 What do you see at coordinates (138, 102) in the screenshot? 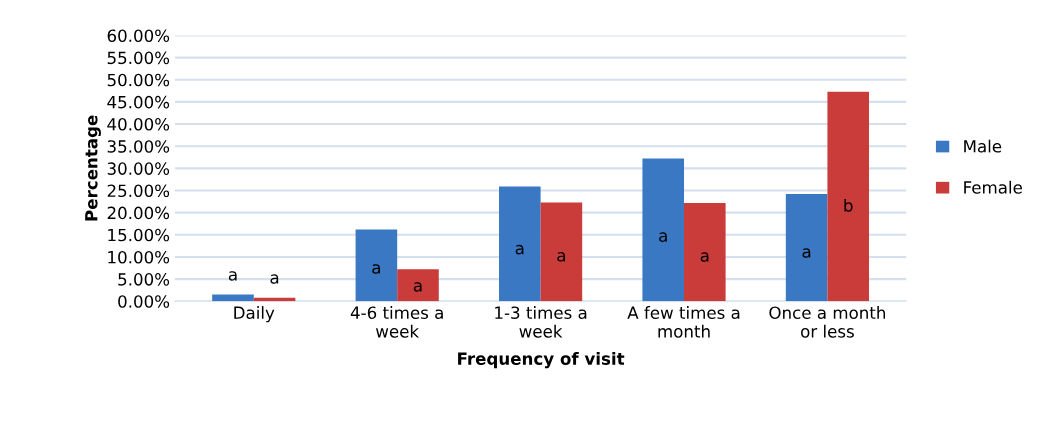
I see `y-tick-label: 45.00%` at bounding box center [138, 102].